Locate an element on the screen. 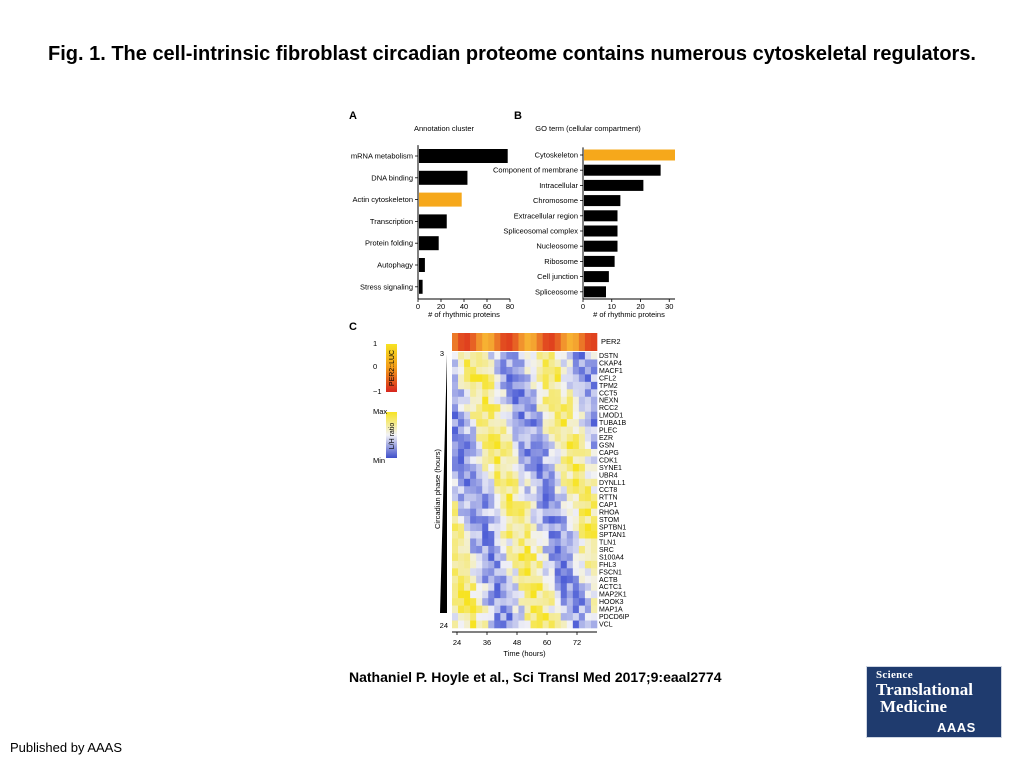 This screenshot has height=768, width=1024. heatmap-x-tick-label: 72 is located at coordinates (577, 642).